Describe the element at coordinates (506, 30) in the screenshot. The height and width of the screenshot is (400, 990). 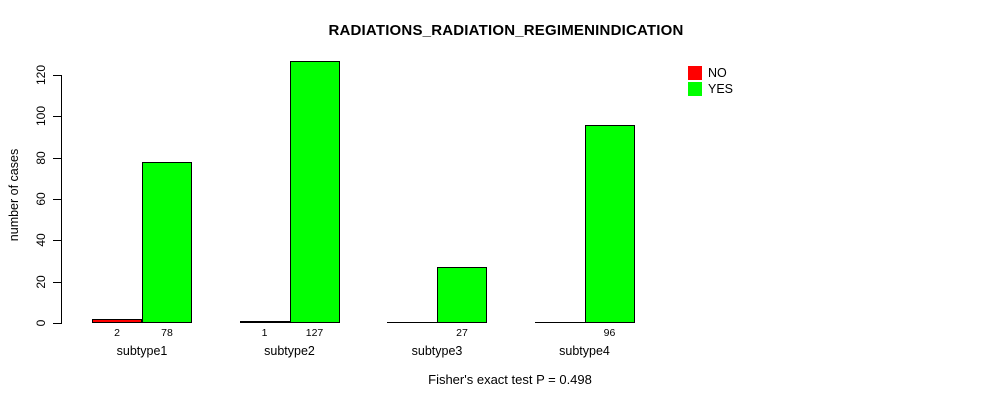
I see `chart-title: RADIATIONS_RADIATION_REGIMENINDICATION` at that location.